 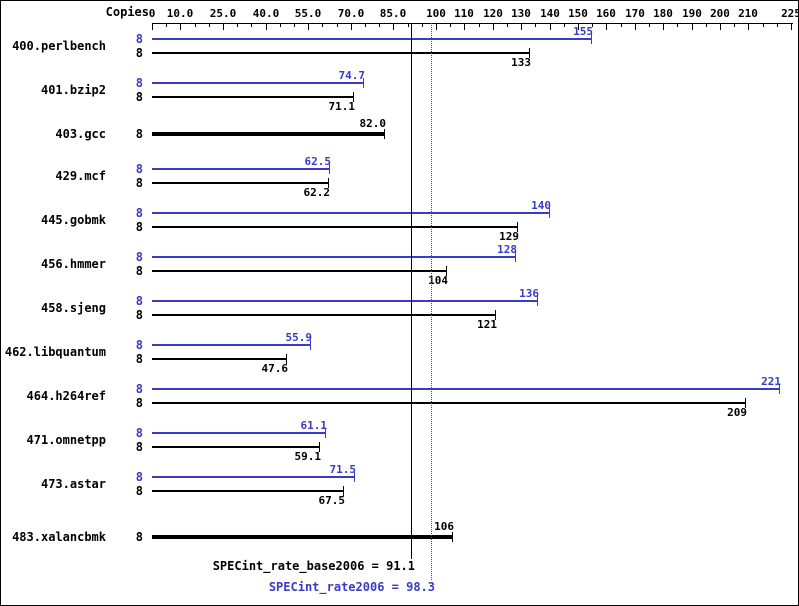 I want to click on bar-value-label: 221, so click(x=771, y=381).